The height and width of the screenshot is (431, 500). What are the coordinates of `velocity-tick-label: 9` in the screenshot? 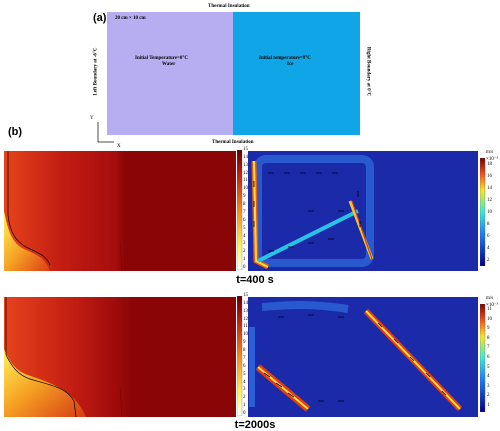 It's located at (488, 329).